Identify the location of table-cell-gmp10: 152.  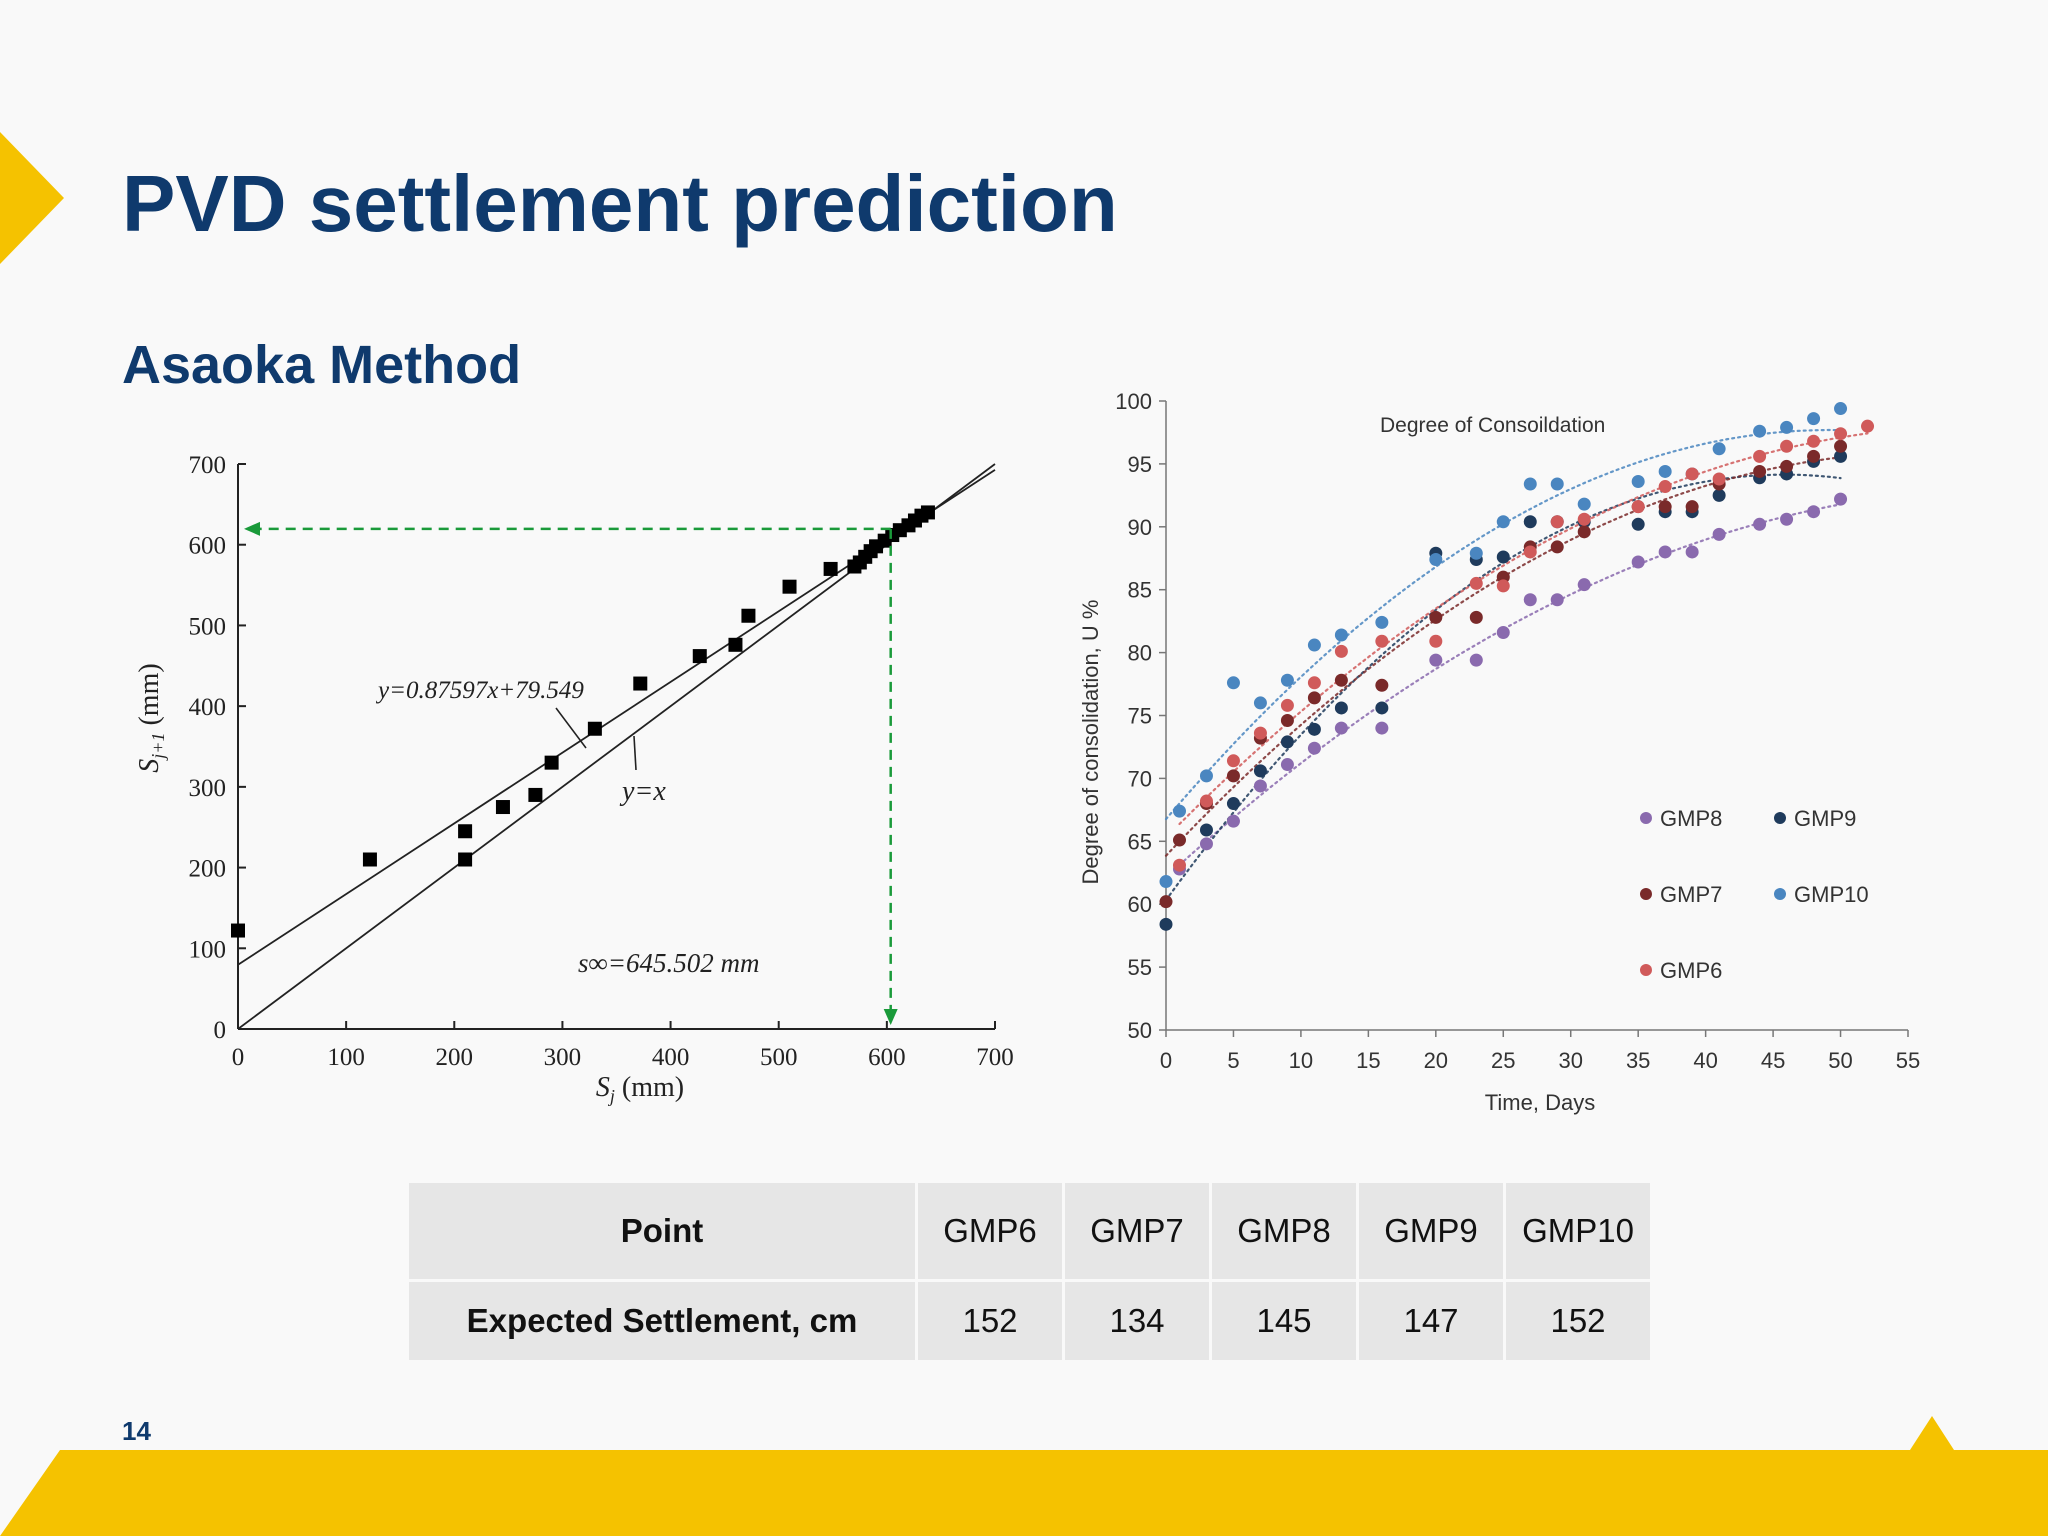
(1578, 1321).